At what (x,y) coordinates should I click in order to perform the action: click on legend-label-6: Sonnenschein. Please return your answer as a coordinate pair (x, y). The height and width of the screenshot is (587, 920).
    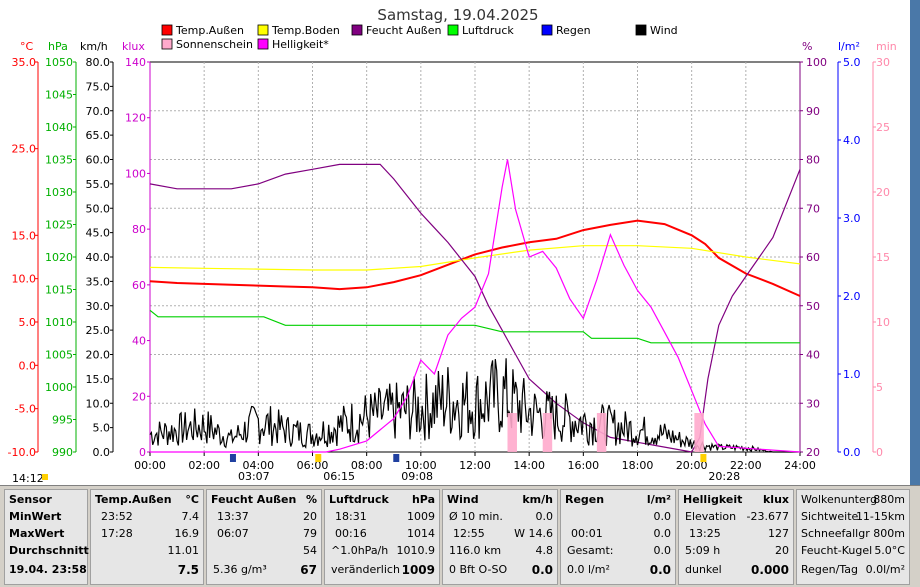
    Looking at the image, I should click on (214, 44).